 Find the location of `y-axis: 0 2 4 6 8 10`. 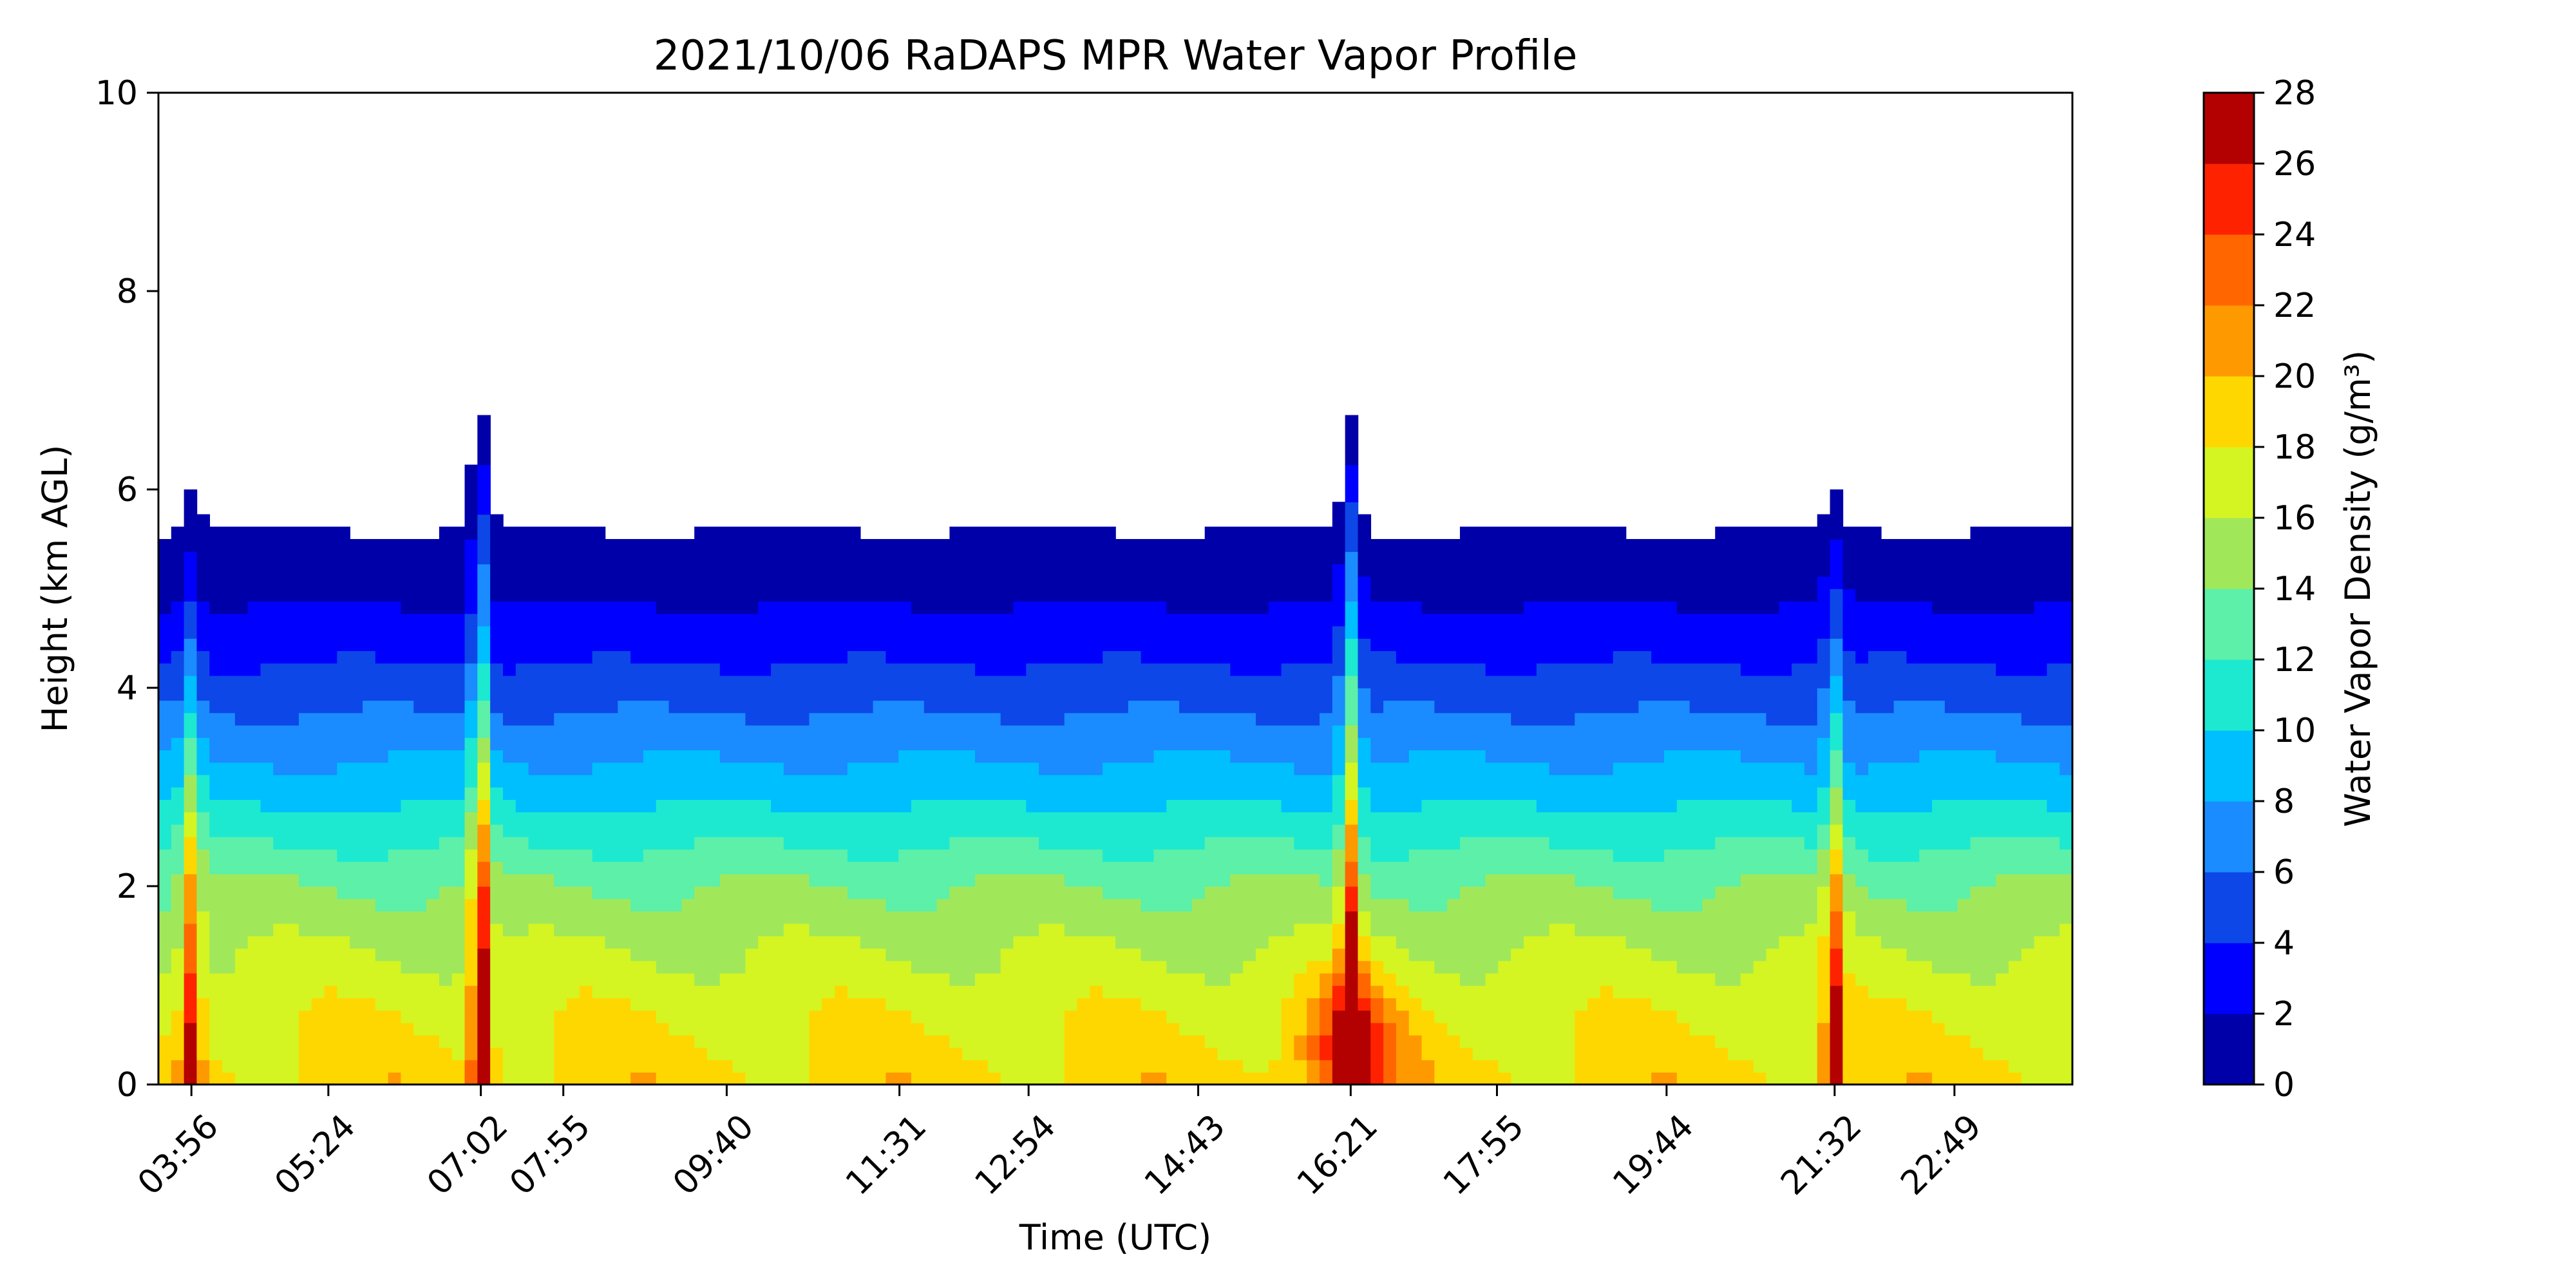

y-axis: 0 2 4 6 8 10 is located at coordinates (127, 589).